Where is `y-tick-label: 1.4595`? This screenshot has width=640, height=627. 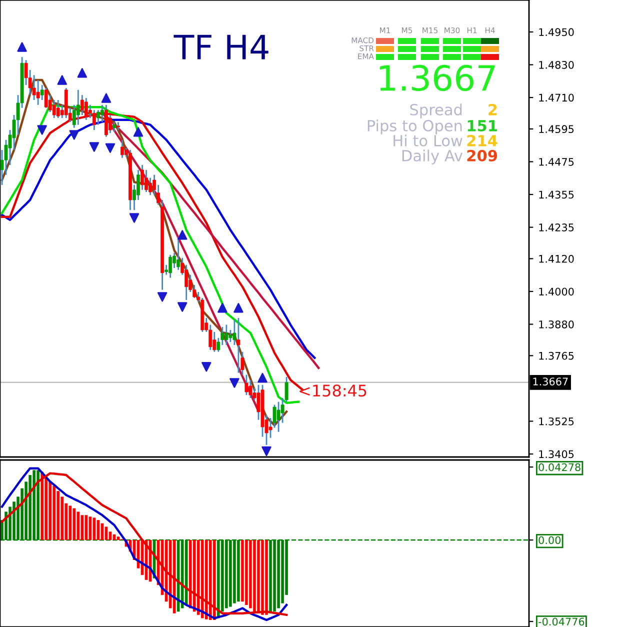
y-tick-label: 1.4595 is located at coordinates (556, 129).